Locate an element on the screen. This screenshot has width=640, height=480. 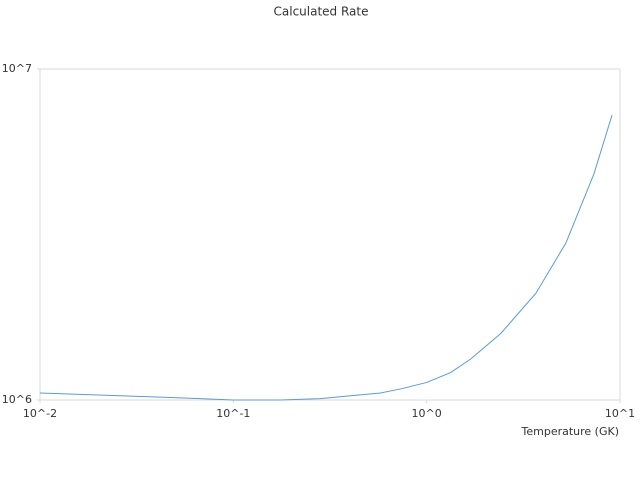
x-axis-label: Temperature (GK) is located at coordinates (570, 431).